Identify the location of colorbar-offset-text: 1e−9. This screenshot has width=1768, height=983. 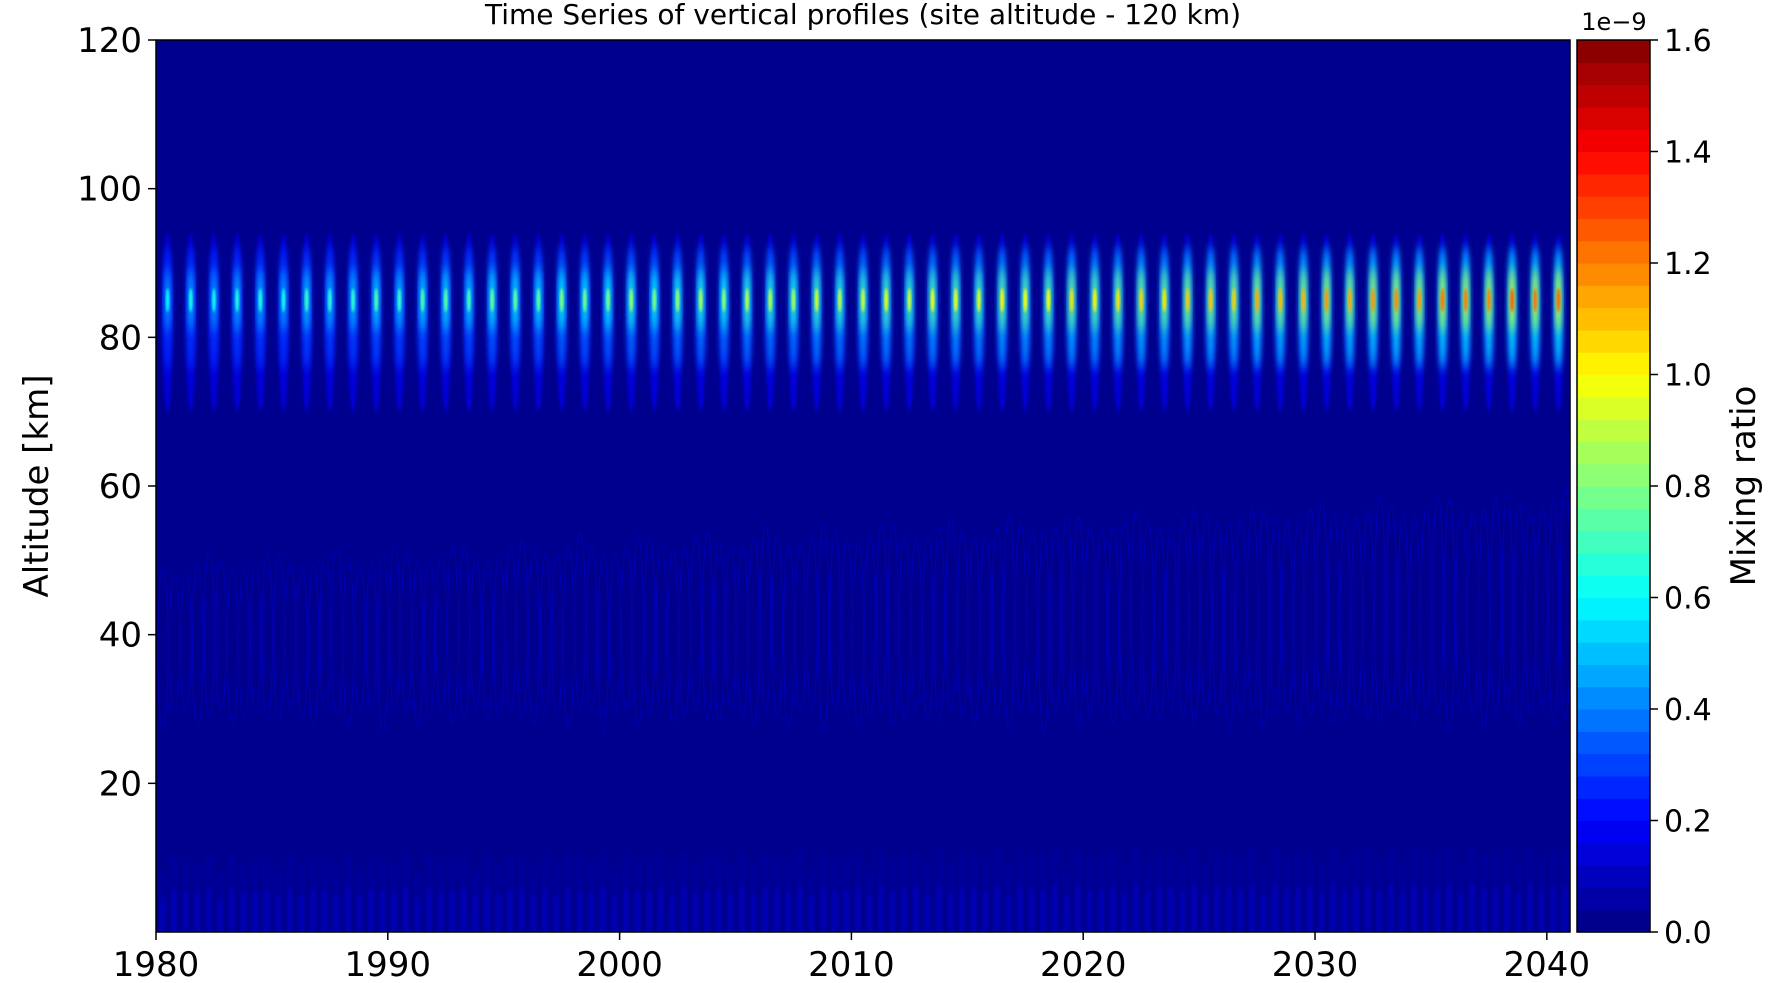
(1613, 22).